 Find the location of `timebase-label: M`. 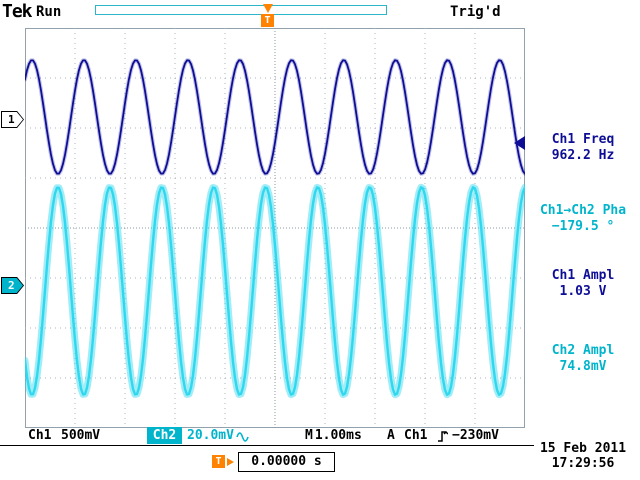

timebase-label: M is located at coordinates (309, 435).